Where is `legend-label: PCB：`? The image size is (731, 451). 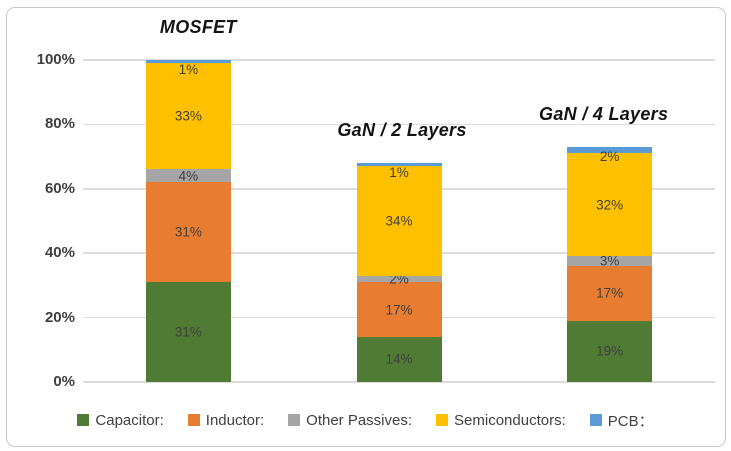 legend-label: PCB： is located at coordinates (630, 421).